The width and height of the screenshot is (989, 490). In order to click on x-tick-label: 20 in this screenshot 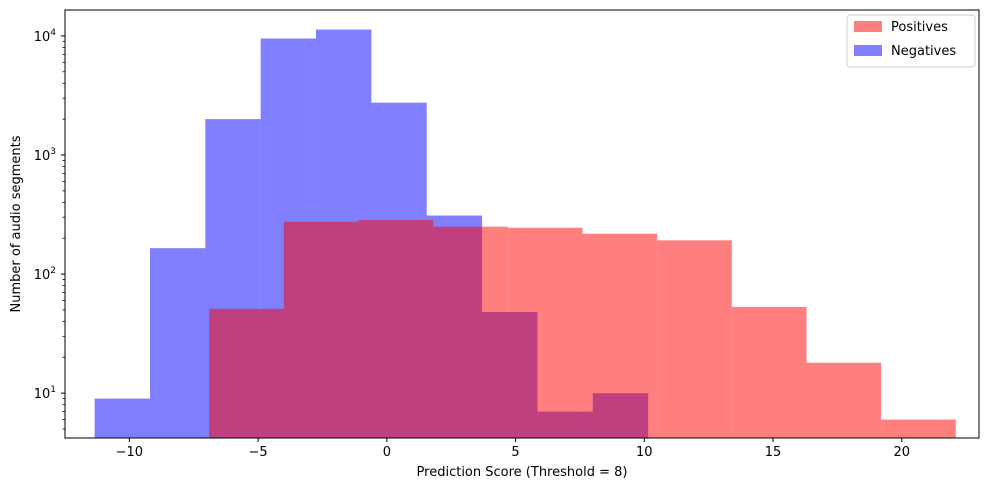, I will do `click(901, 452)`.